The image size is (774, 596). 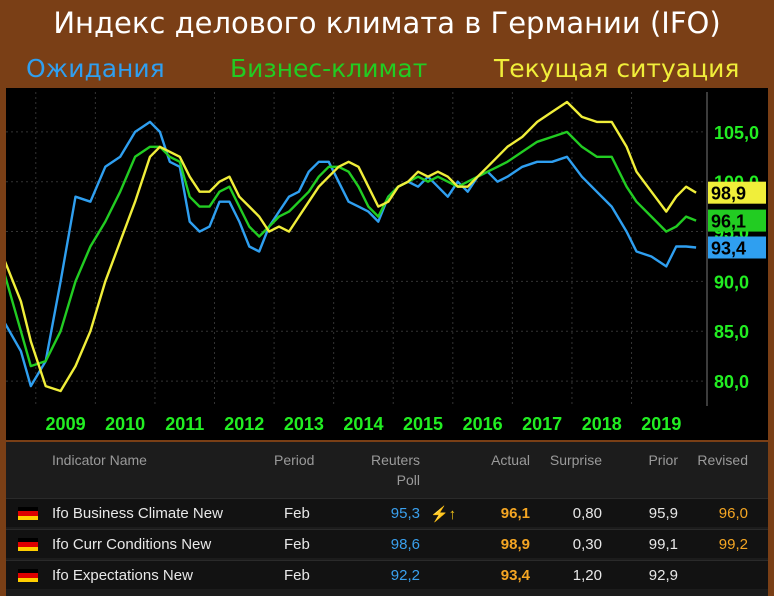 What do you see at coordinates (443, 514) in the screenshot?
I see `surprise-alert-icon: ⚡↑` at bounding box center [443, 514].